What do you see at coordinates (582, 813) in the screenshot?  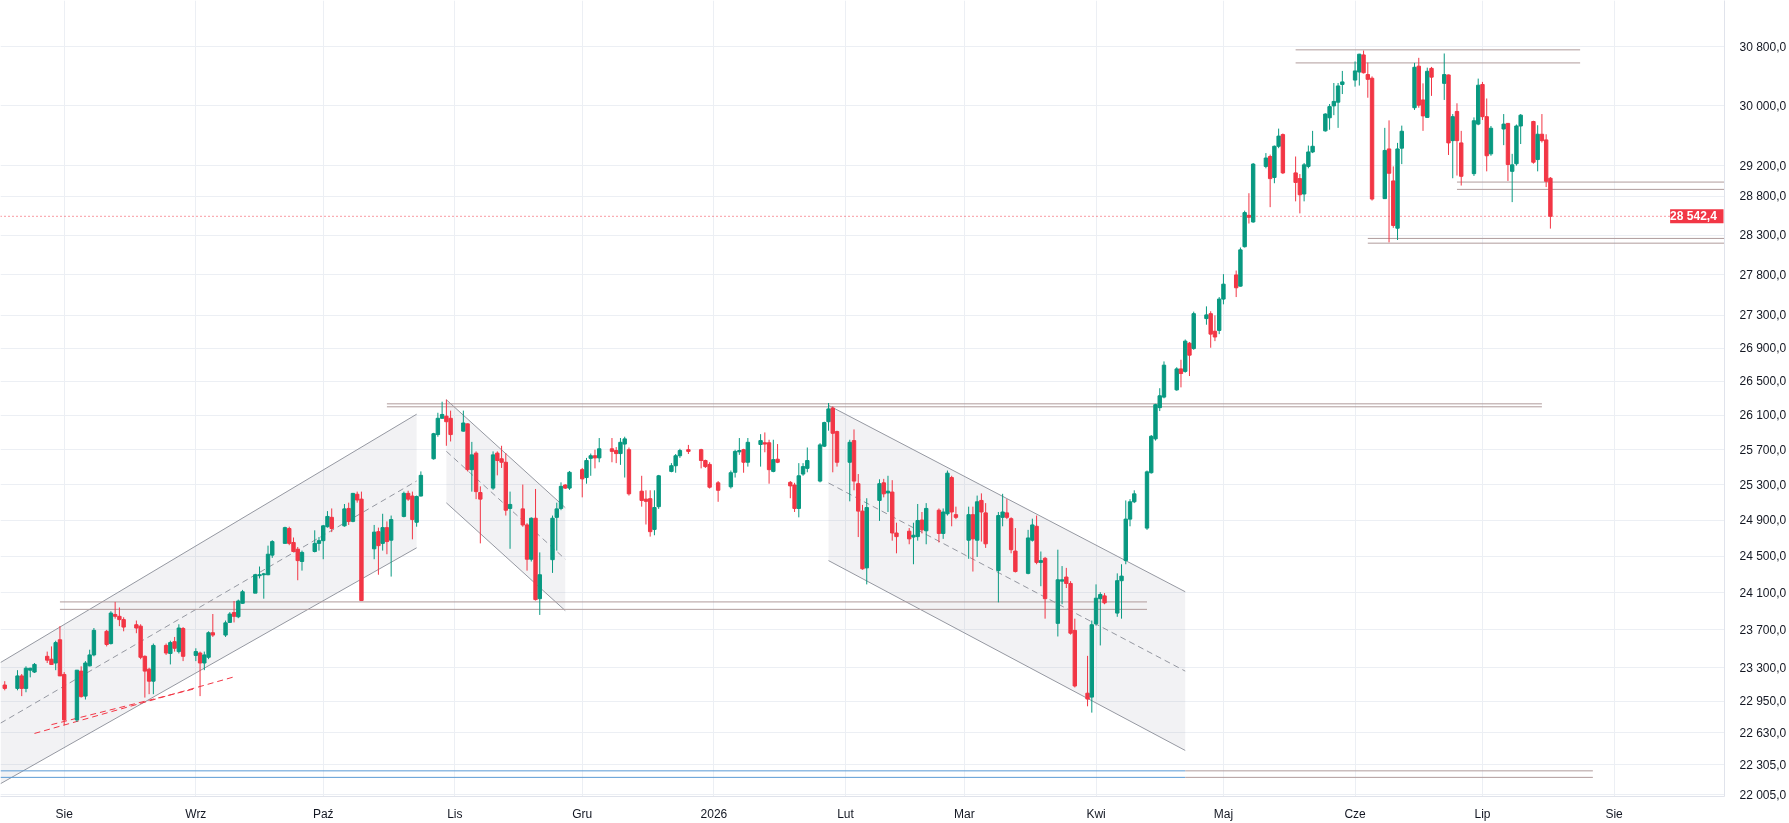 I see `x-tick-label: Gru` at bounding box center [582, 813].